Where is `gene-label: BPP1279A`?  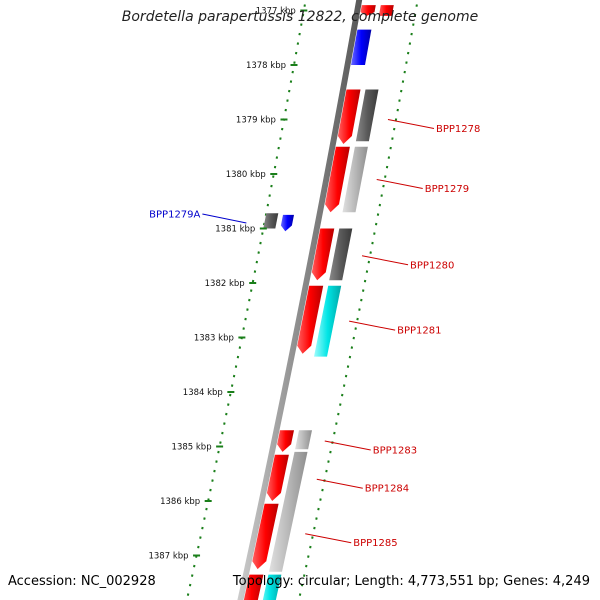 gene-label: BPP1279A is located at coordinates (174, 215).